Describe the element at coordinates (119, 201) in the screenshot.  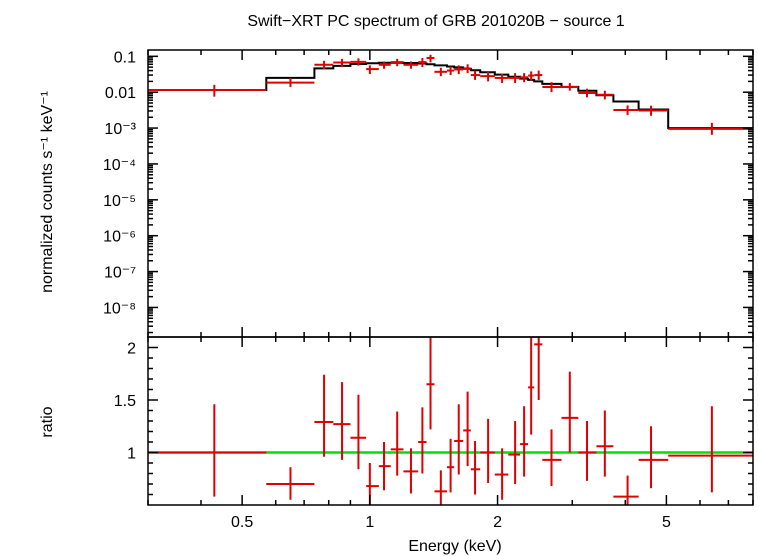
I see `top-y-tick-label: 10⁻⁵` at that location.